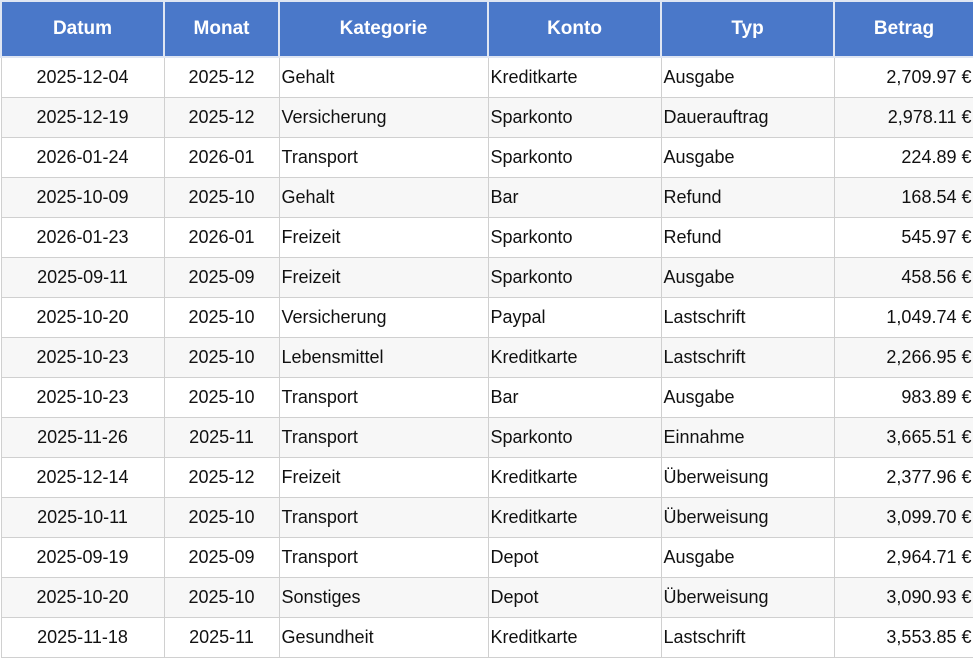 The height and width of the screenshot is (666, 973). I want to click on header-row: Datum Monat Kategorie Konto Typ Betrag, so click(486, 29).